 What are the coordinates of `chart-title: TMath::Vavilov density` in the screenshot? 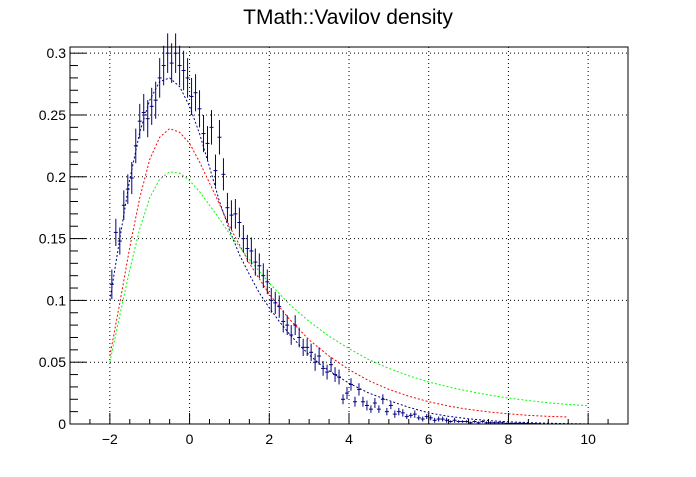 It's located at (348, 17).